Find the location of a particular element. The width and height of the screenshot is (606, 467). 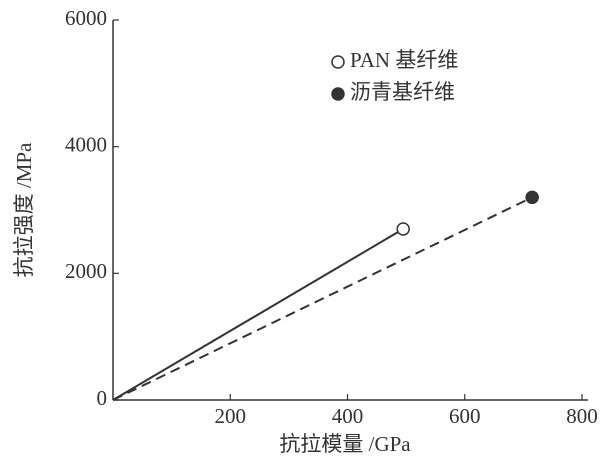

y-tick-label: 2000 is located at coordinates (86, 271).